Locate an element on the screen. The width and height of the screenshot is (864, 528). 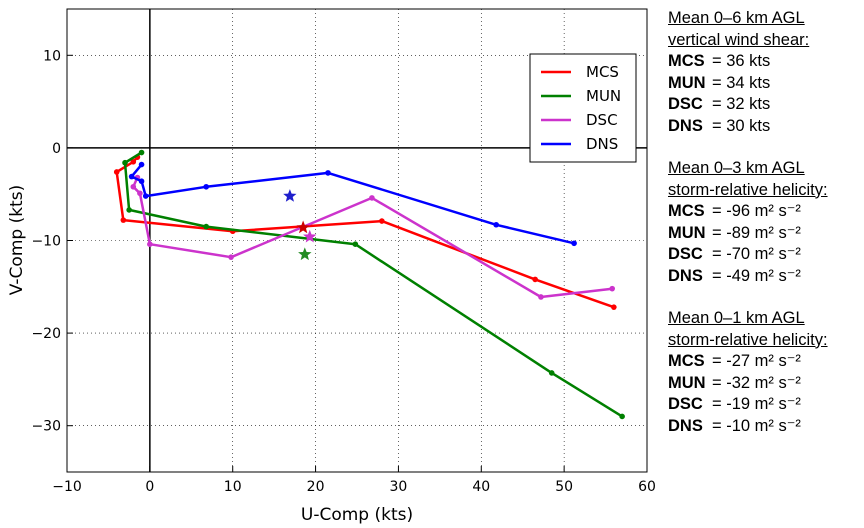
stat-heading: Mean 0–6 km AGL is located at coordinates (736, 18).